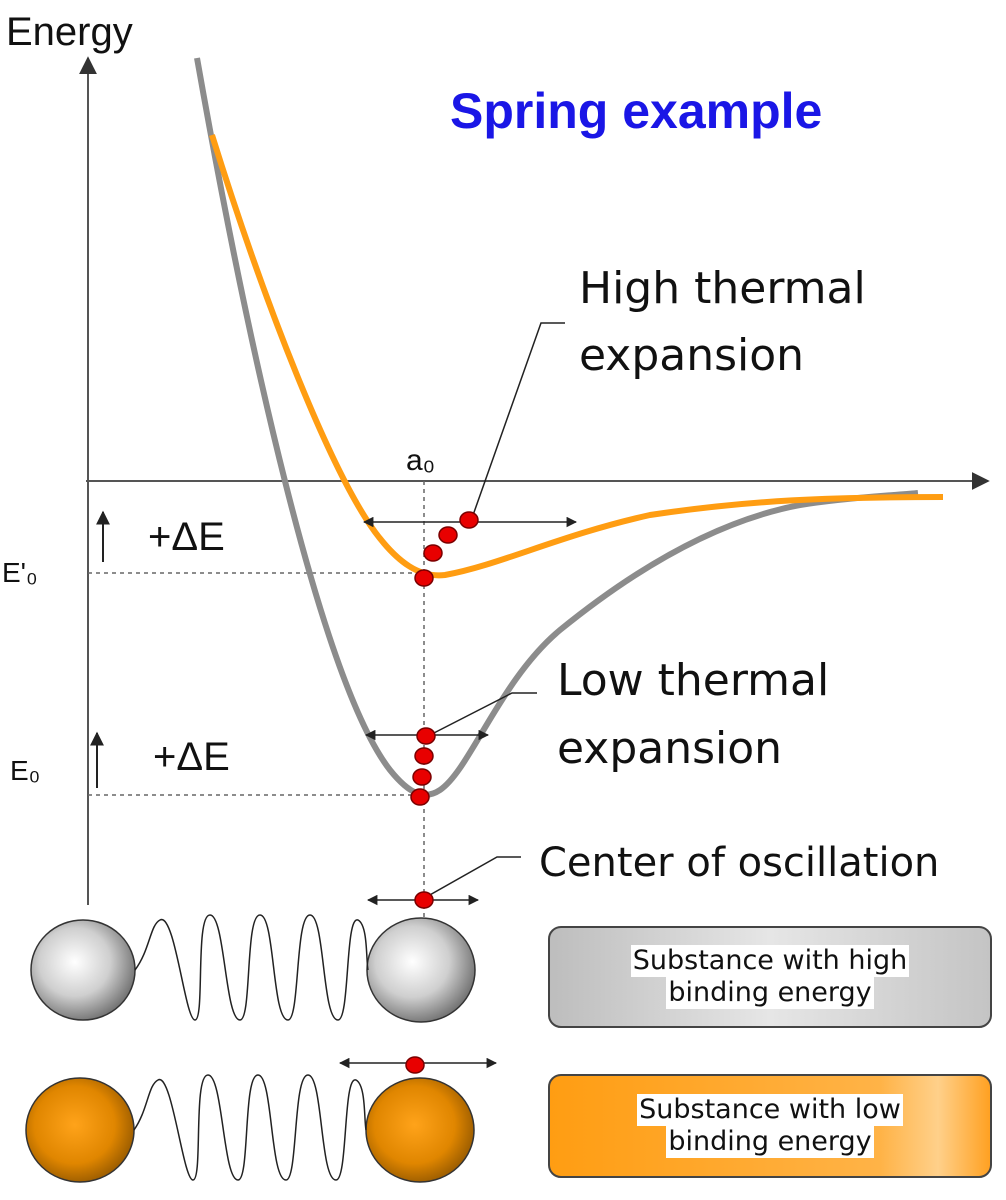 The width and height of the screenshot is (1006, 1200). What do you see at coordinates (250, 1127) in the screenshot?
I see `orange-spring` at bounding box center [250, 1127].